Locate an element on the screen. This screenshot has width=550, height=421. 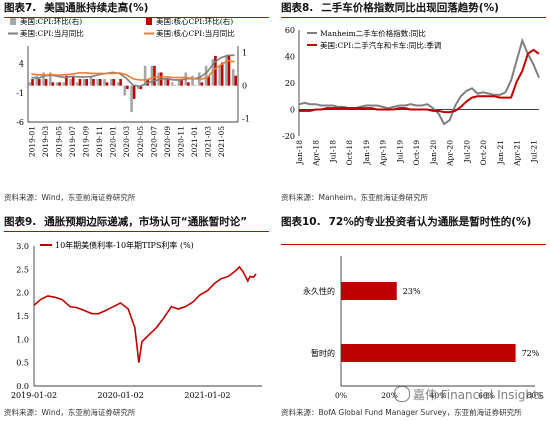
x-tick-label: Jul-21 is located at coordinates (533, 151).